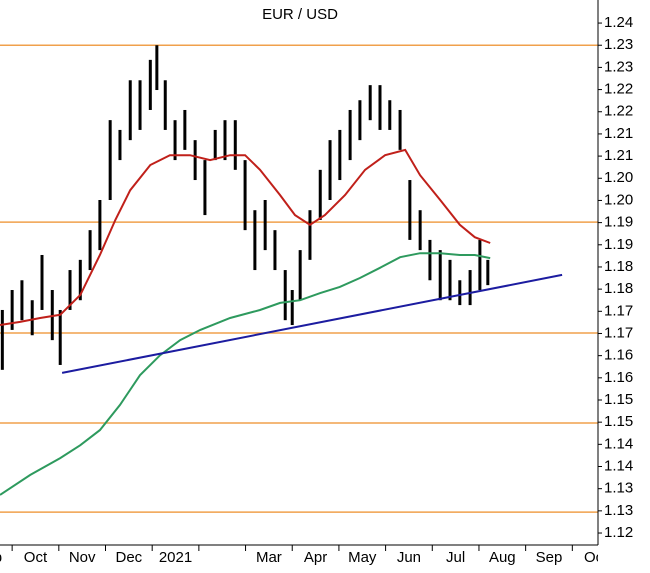 This screenshot has height=573, width=650. I want to click on x-tick-label: Nov, so click(82, 557).